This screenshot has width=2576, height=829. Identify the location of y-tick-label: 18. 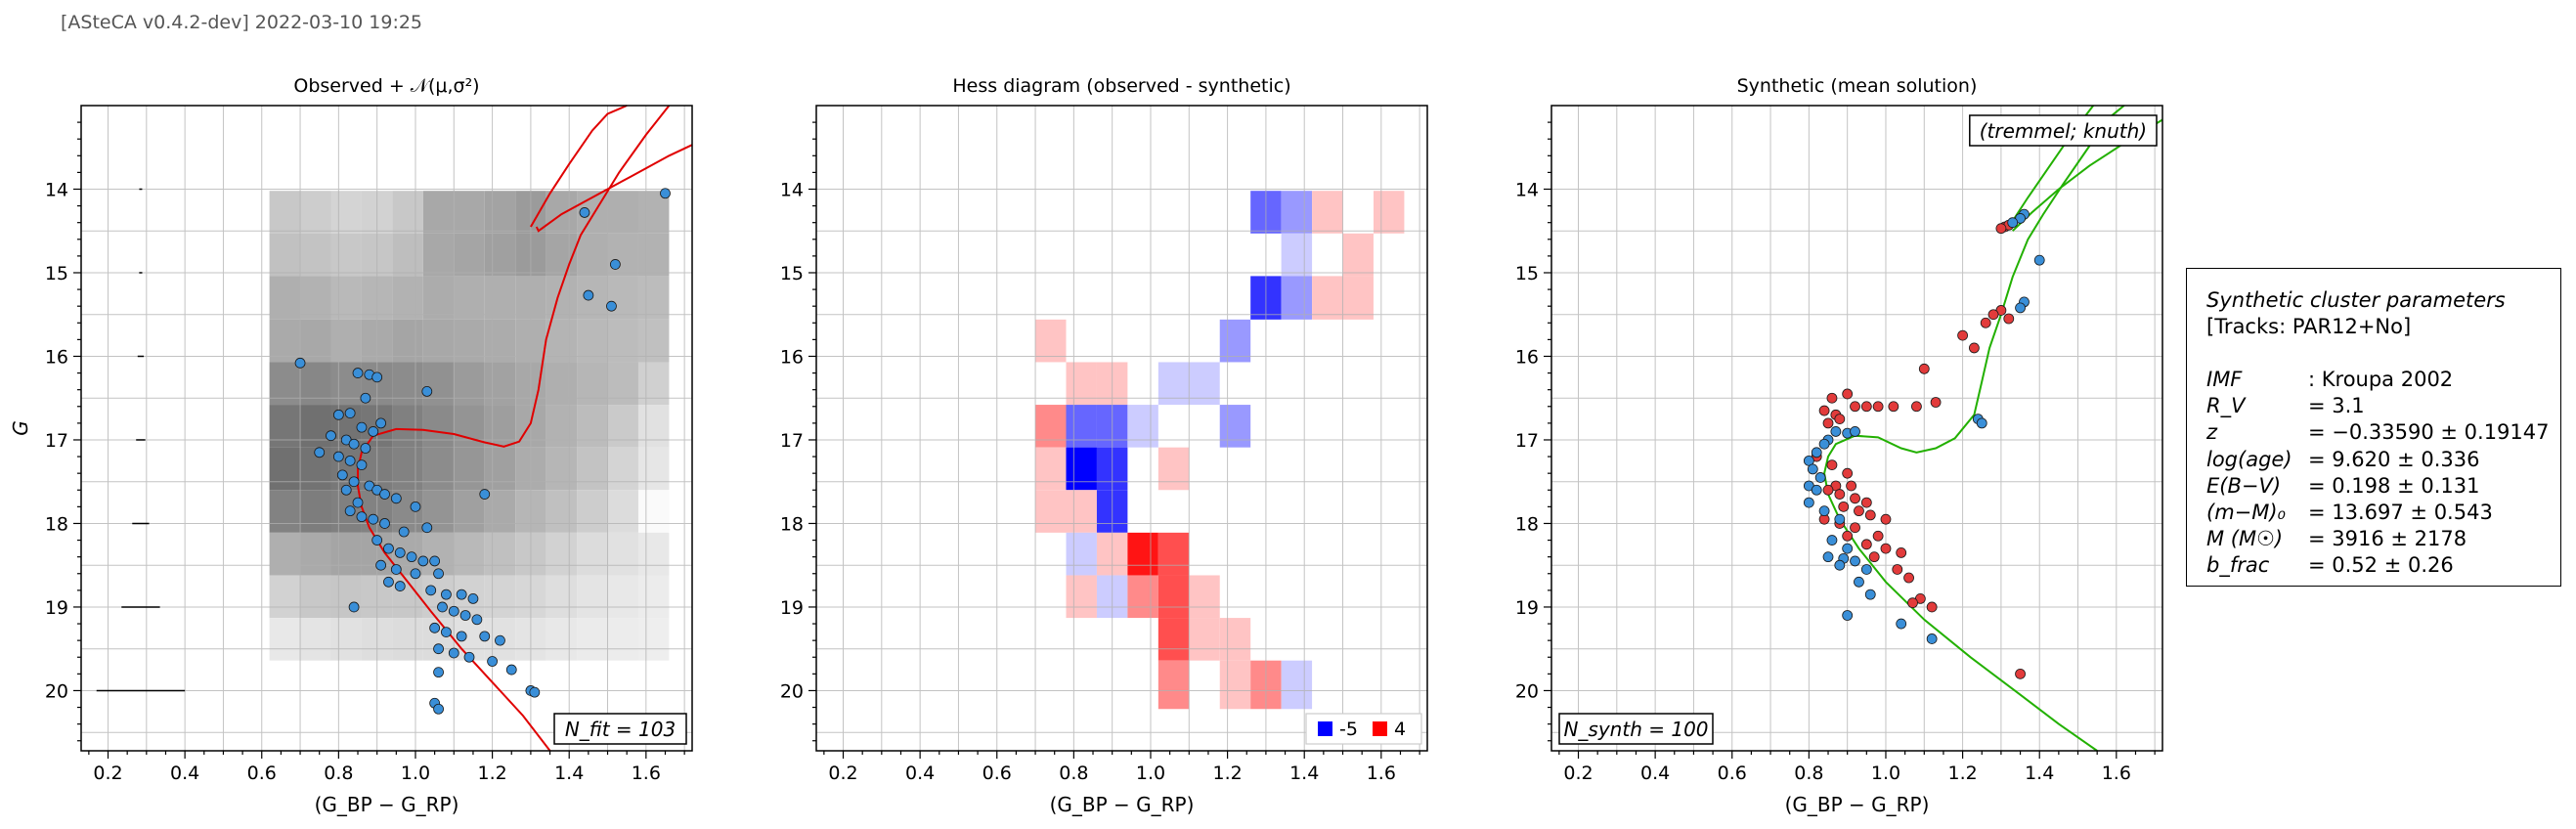
(792, 524).